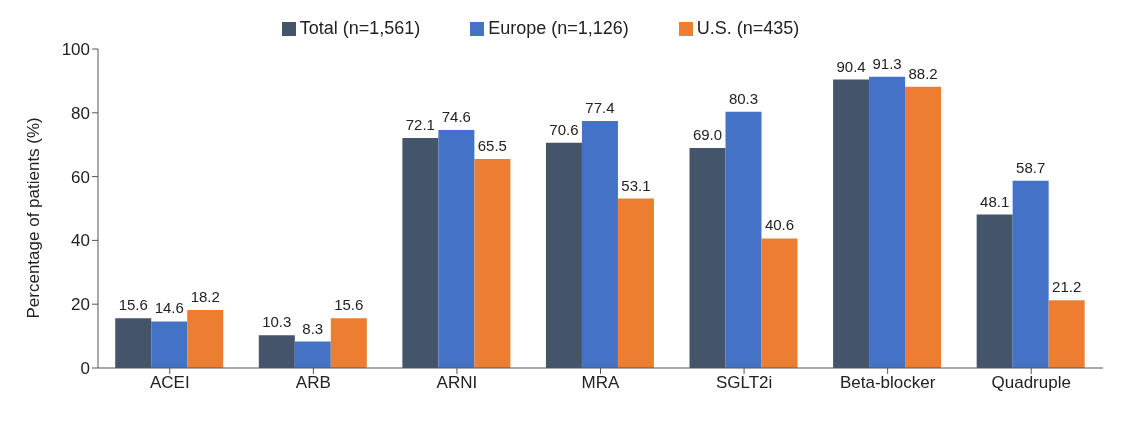  I want to click on y-tick-label: 100, so click(75, 50).